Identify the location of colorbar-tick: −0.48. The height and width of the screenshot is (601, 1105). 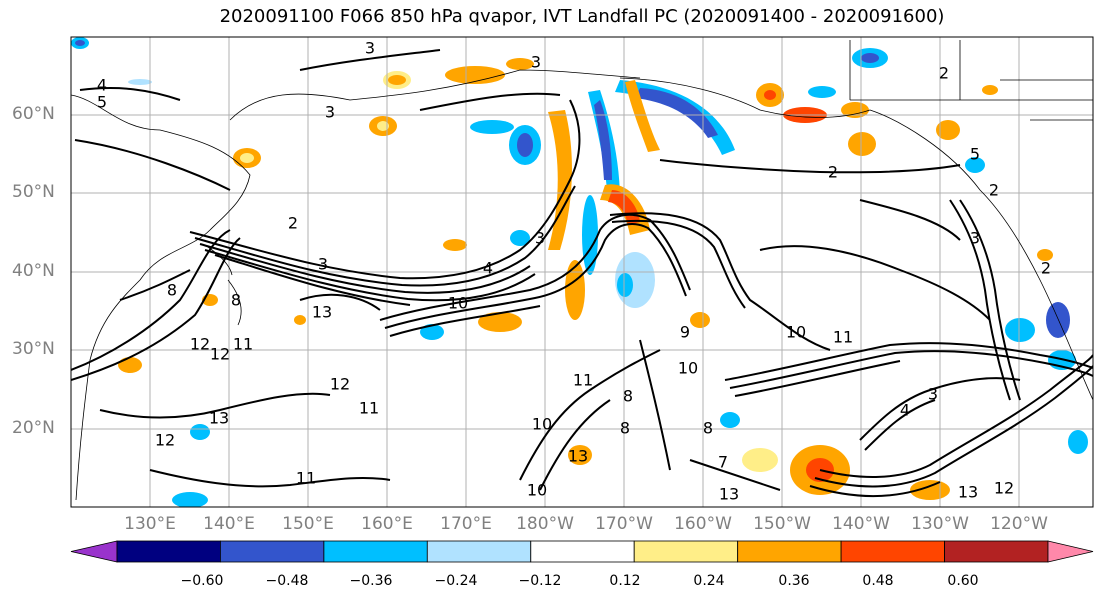
(287, 581).